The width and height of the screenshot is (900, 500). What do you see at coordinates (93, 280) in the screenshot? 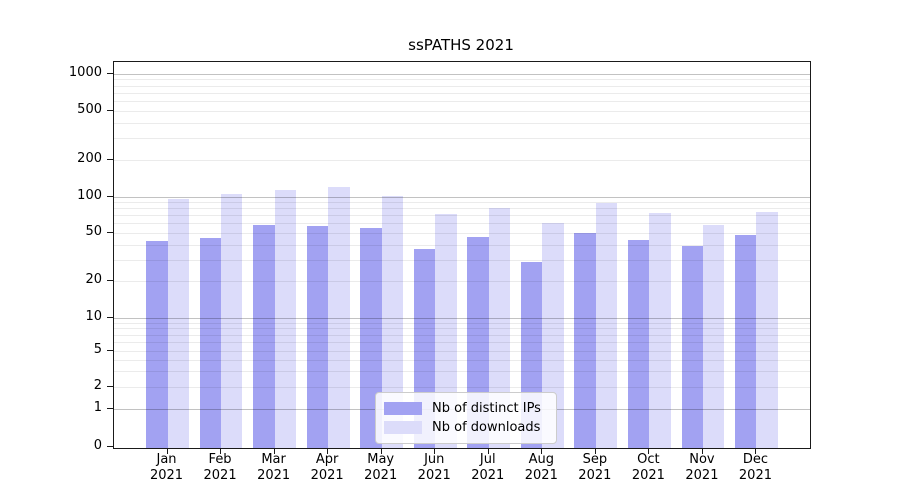
I see `y-tick-label: 20` at bounding box center [93, 280].